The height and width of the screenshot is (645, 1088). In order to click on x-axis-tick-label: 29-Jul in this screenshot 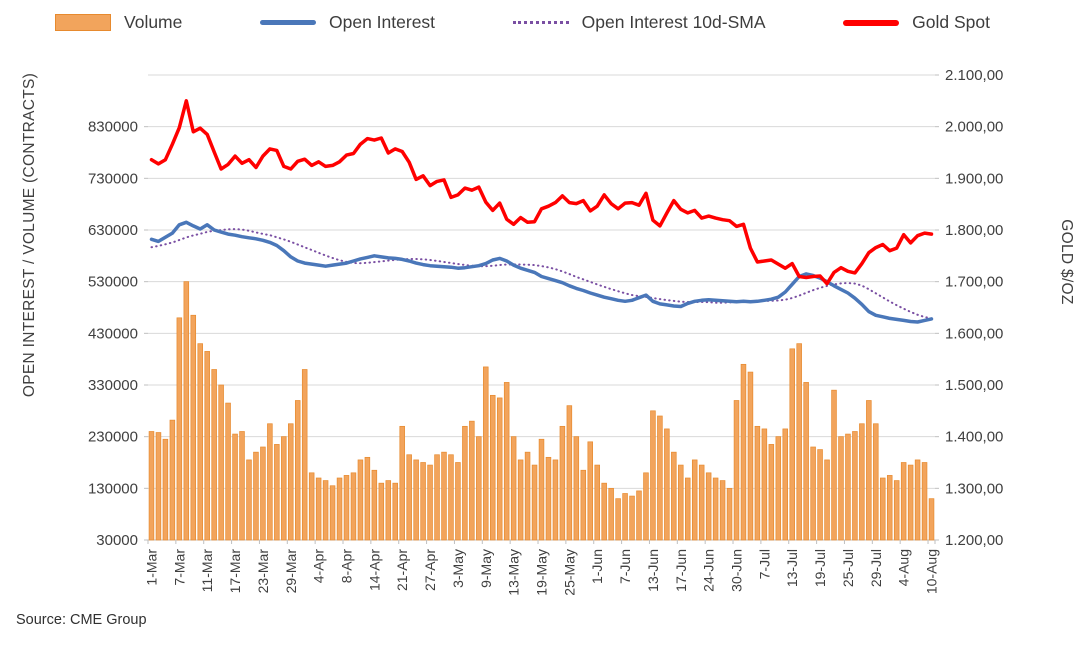, I will do `click(876, 568)`.